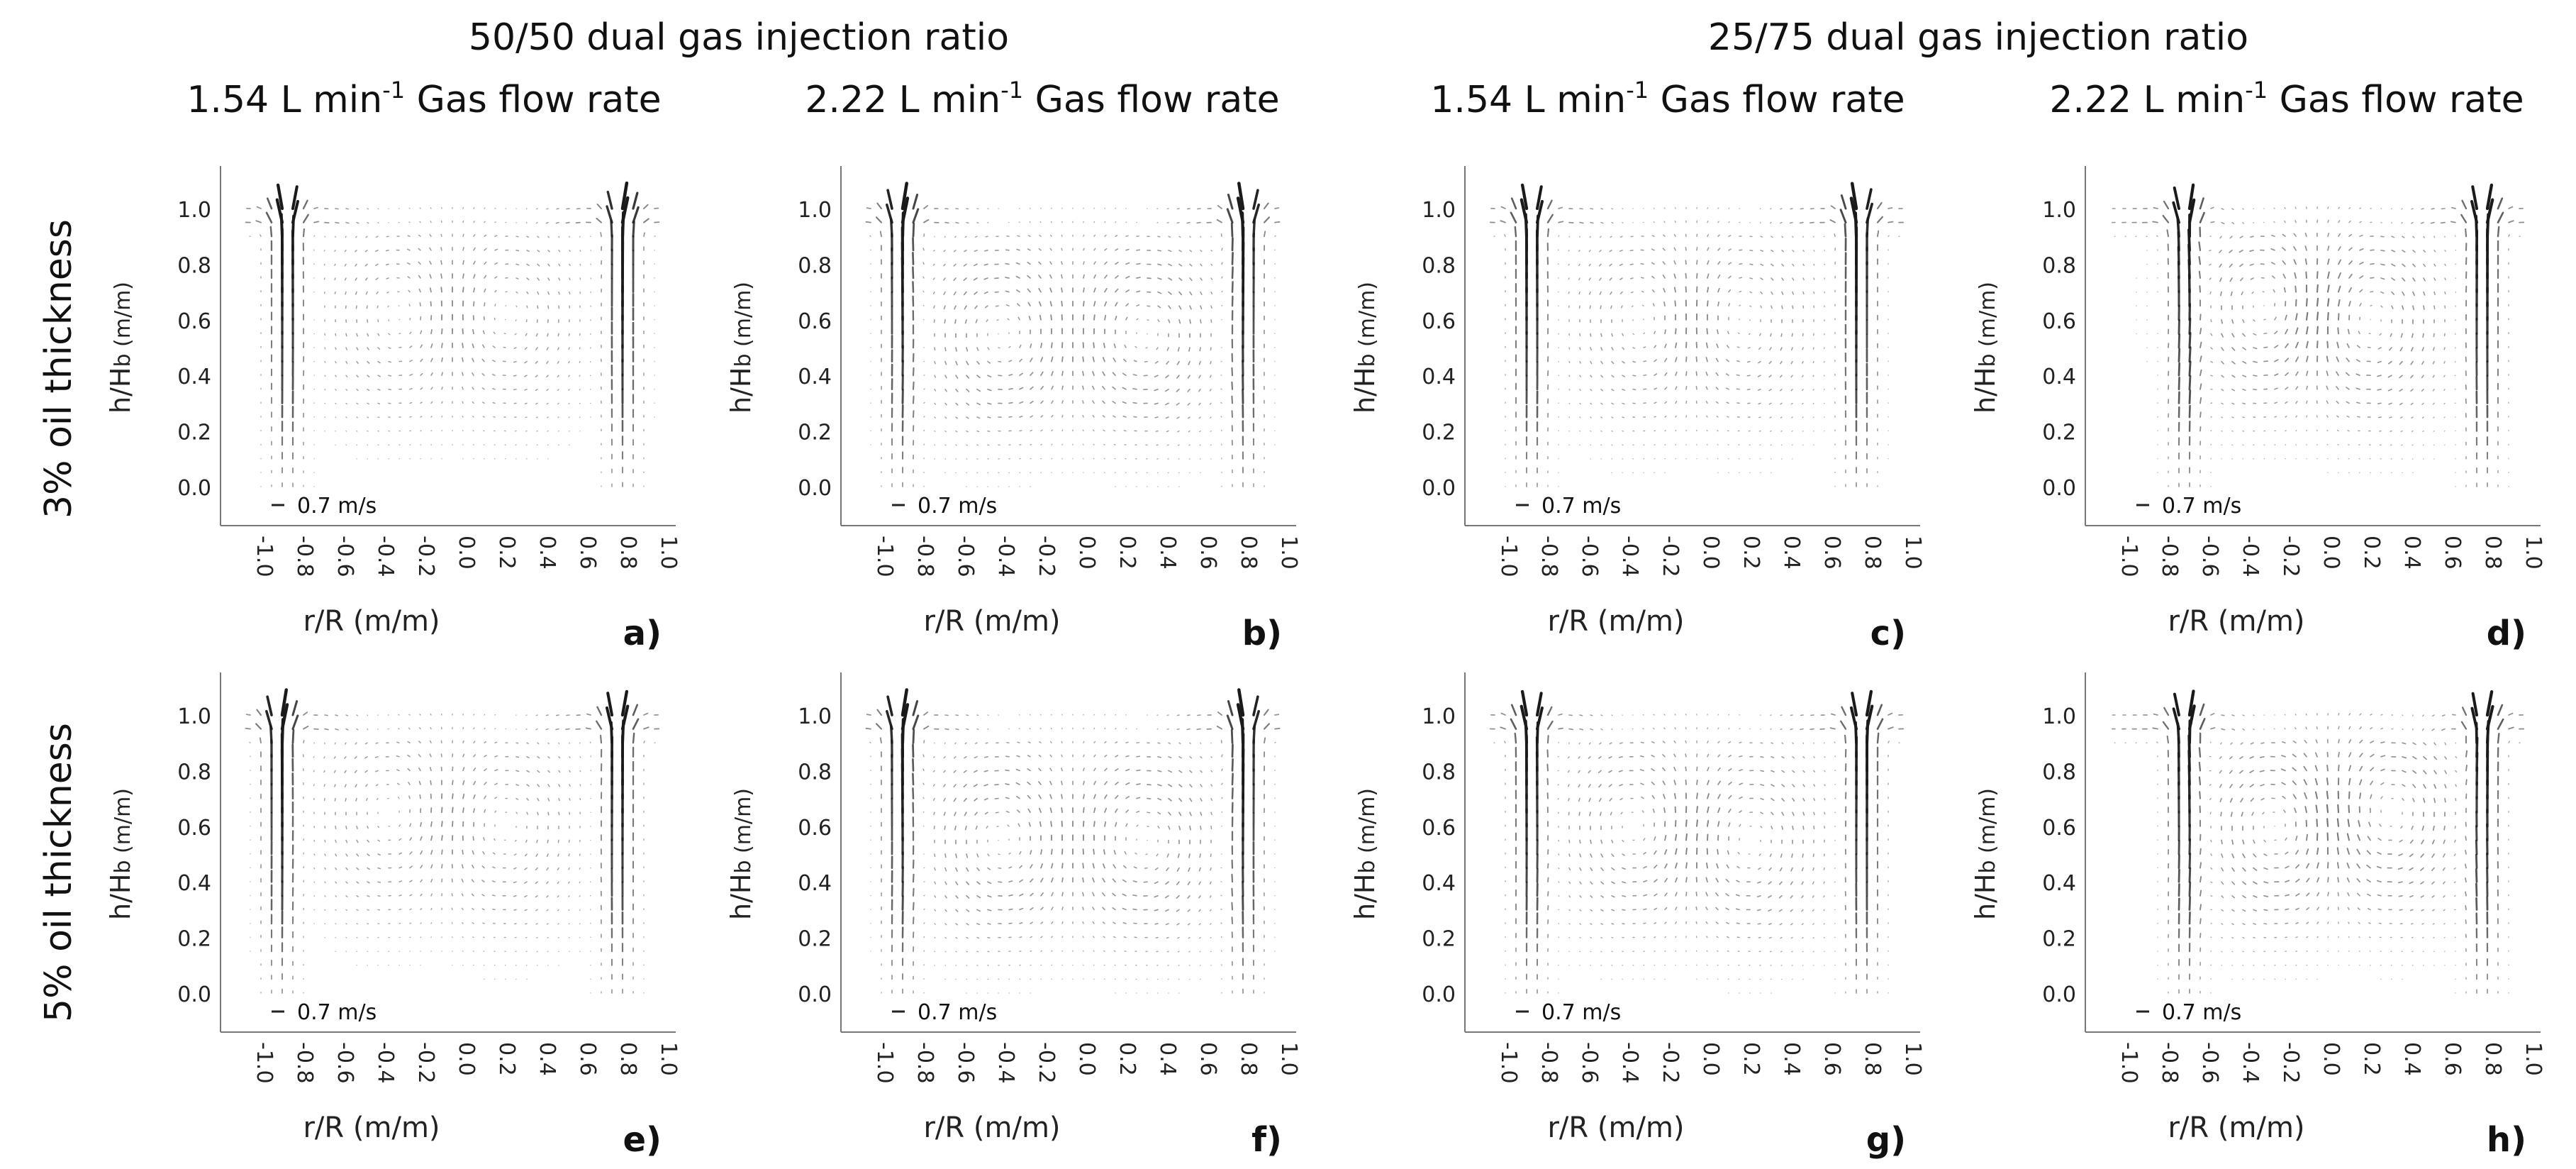 The width and height of the screenshot is (2576, 1169). I want to click on x-tick-label: 1.0, so click(1913, 1059).